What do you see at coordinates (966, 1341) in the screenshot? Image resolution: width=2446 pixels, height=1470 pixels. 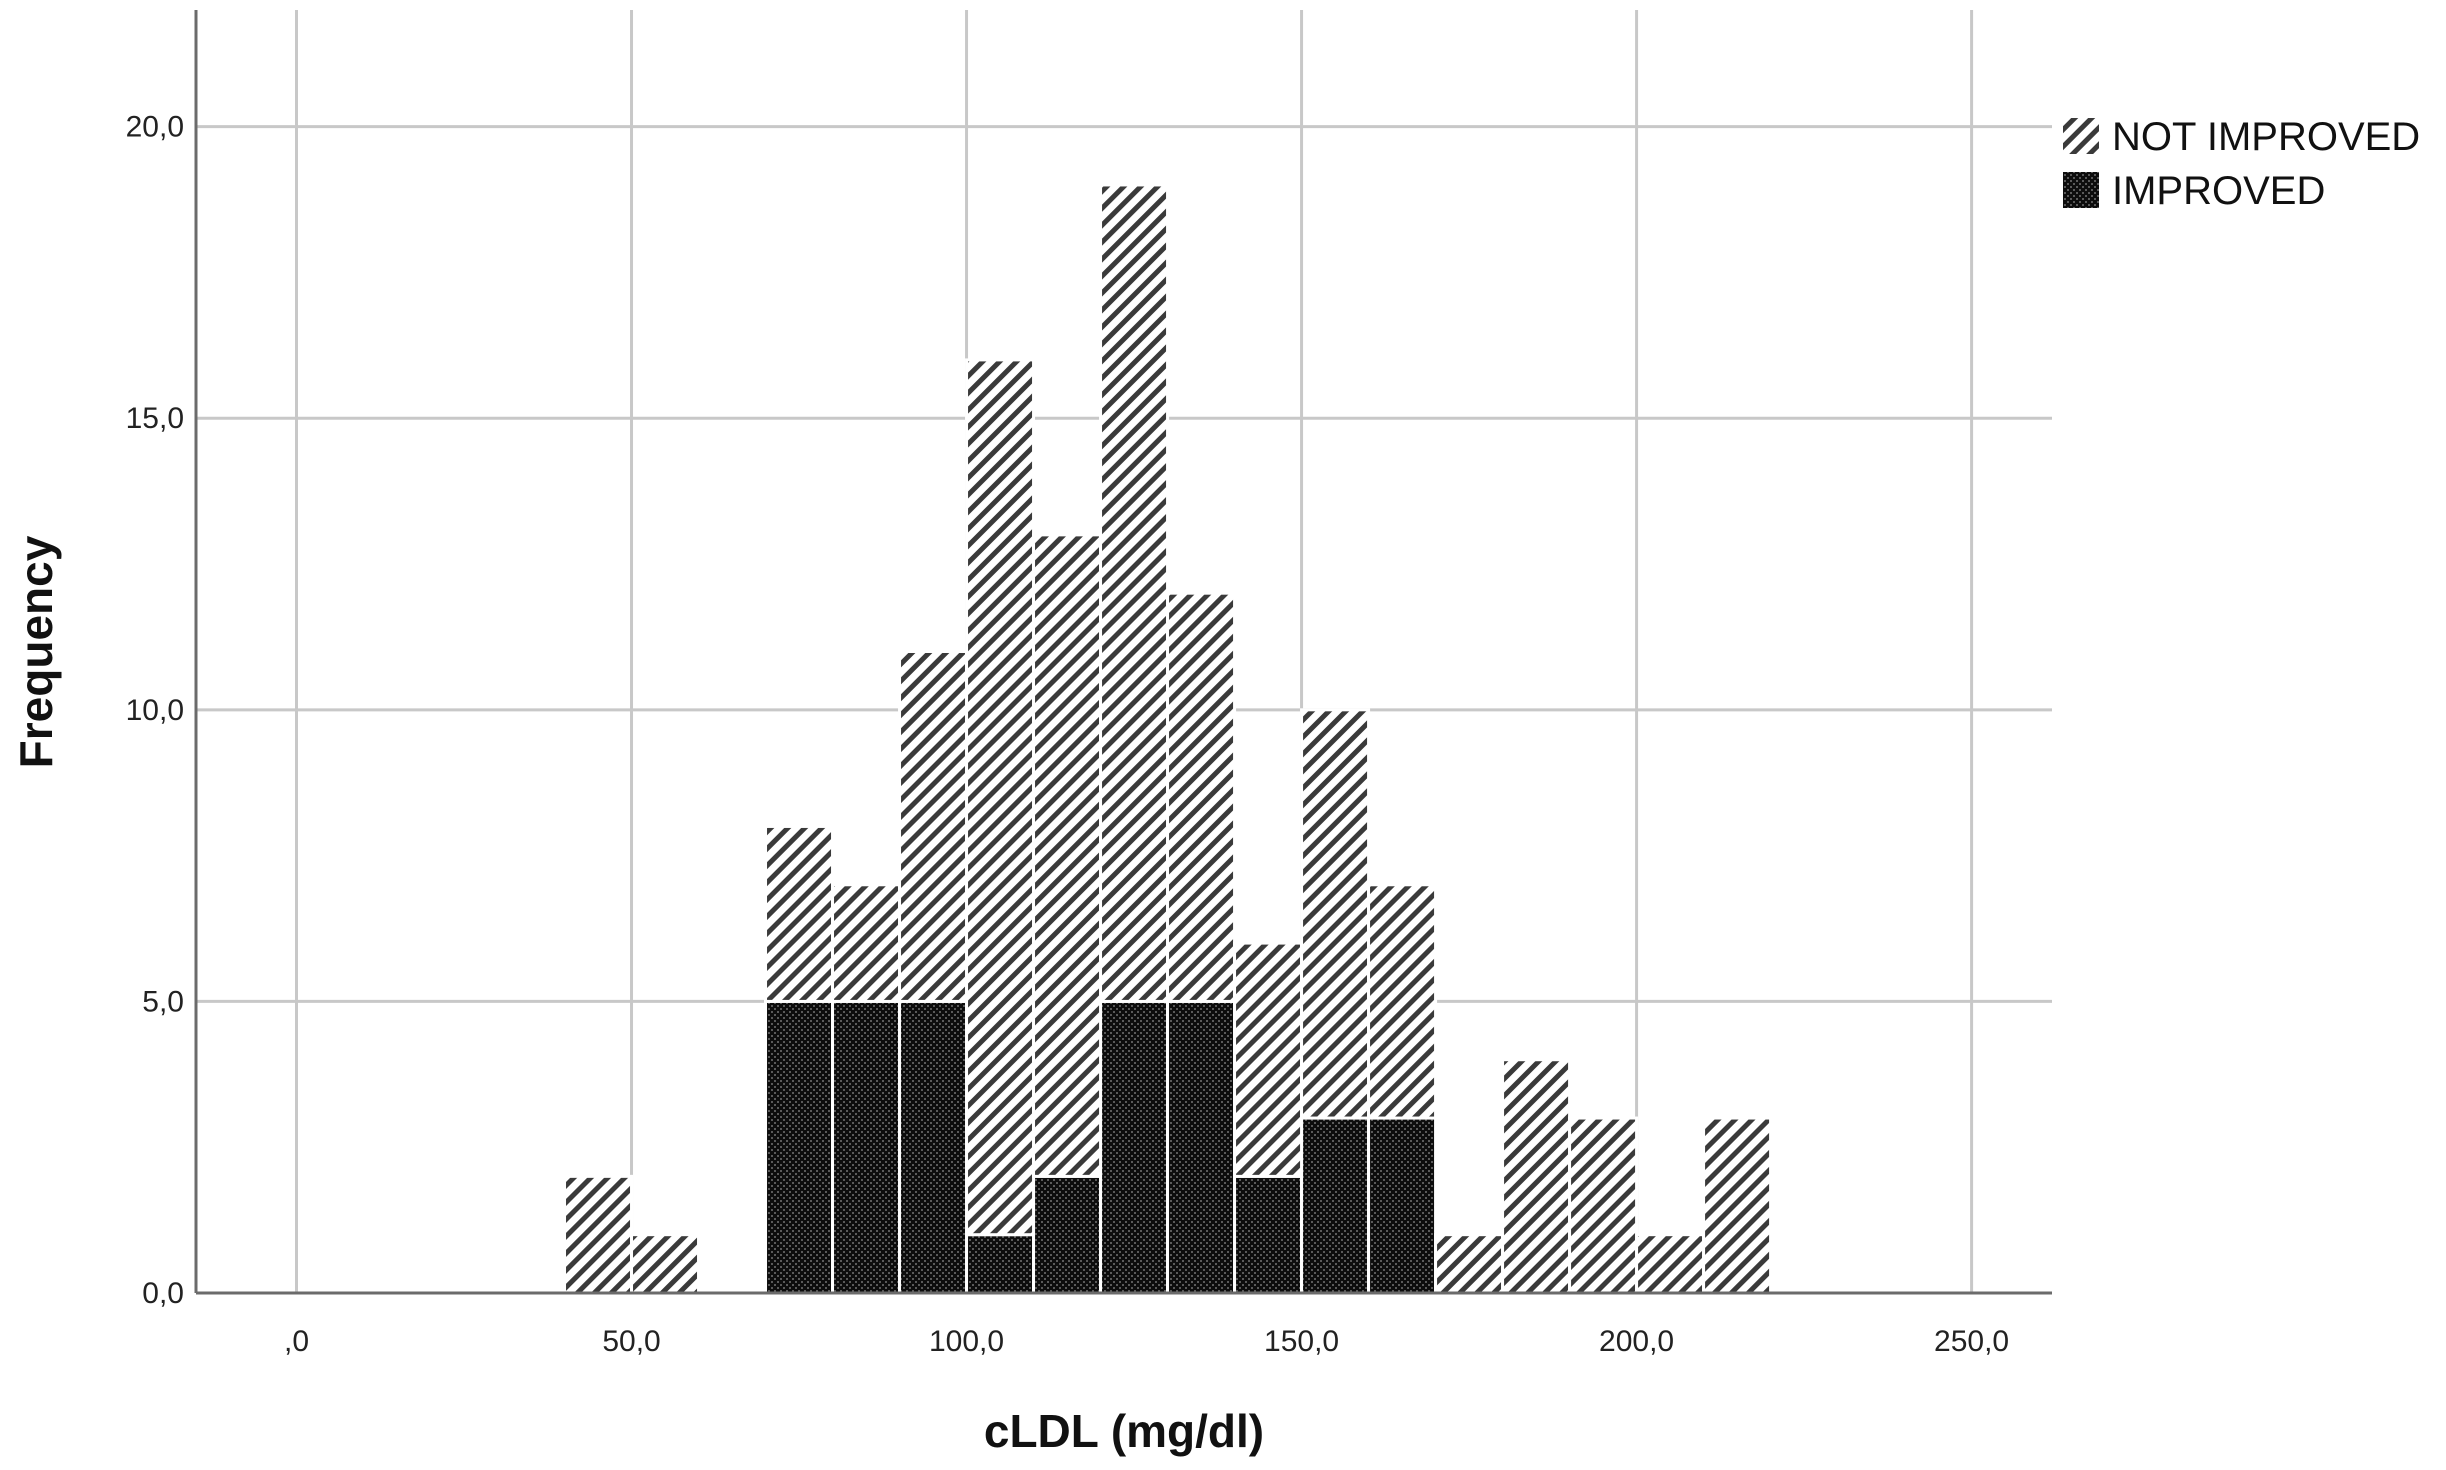 I see `x-tick-label: 100,0` at bounding box center [966, 1341].